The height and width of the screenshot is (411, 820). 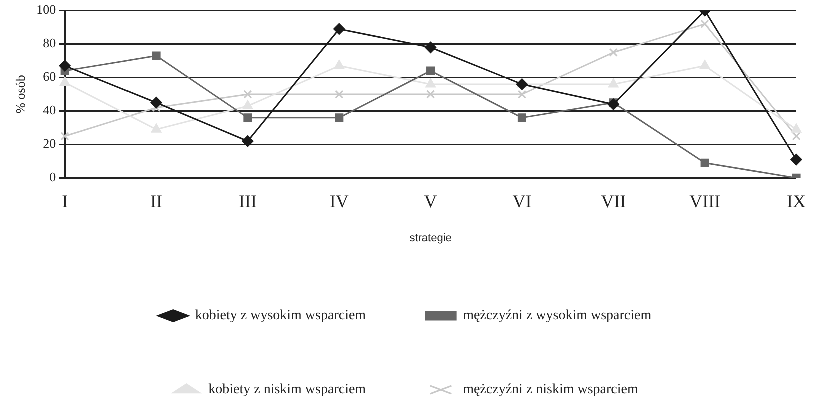 I want to click on x-tick-label: VI, so click(x=522, y=202).